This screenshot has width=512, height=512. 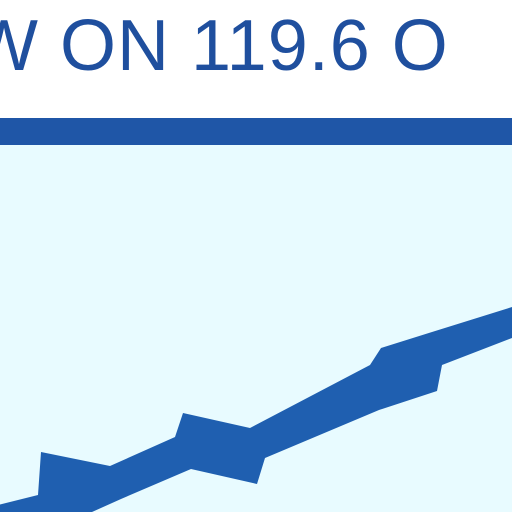 What do you see at coordinates (224, 46) in the screenshot?
I see `headline-text: W ON 119.6 O` at bounding box center [224, 46].